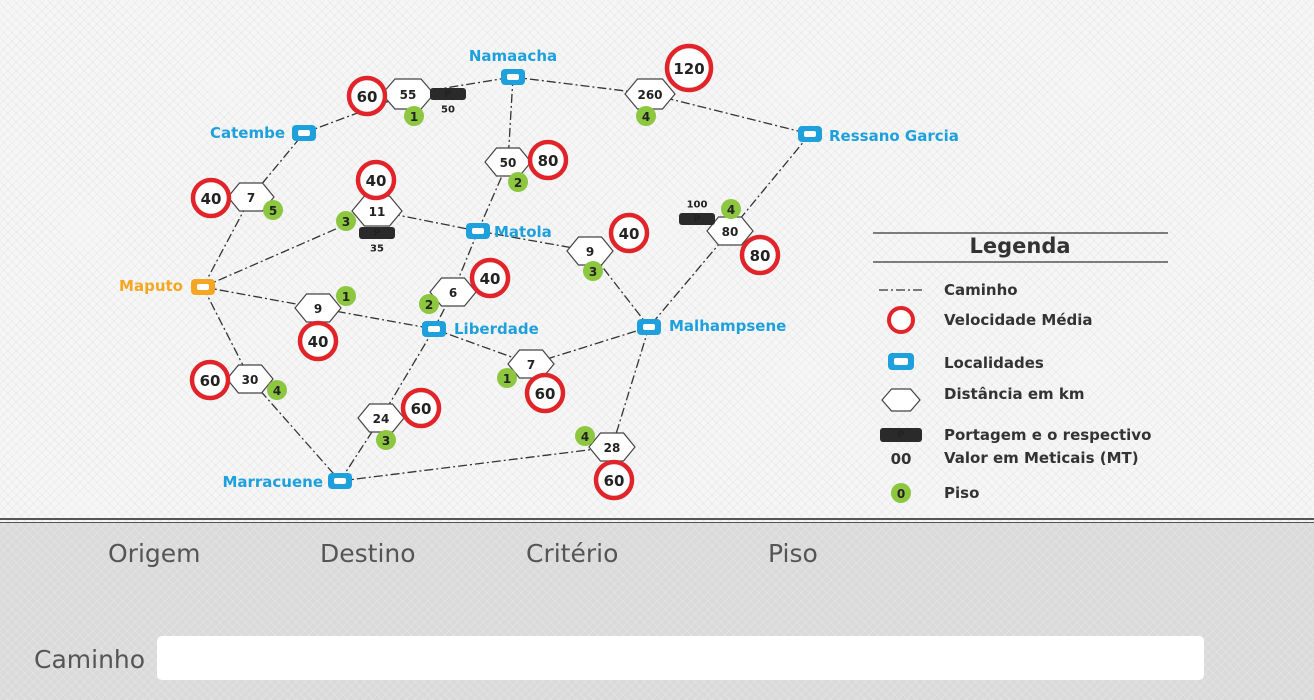 This screenshot has height=700, width=1314. Describe the element at coordinates (1019, 246) in the screenshot. I see `legend-title: Legenda` at that location.